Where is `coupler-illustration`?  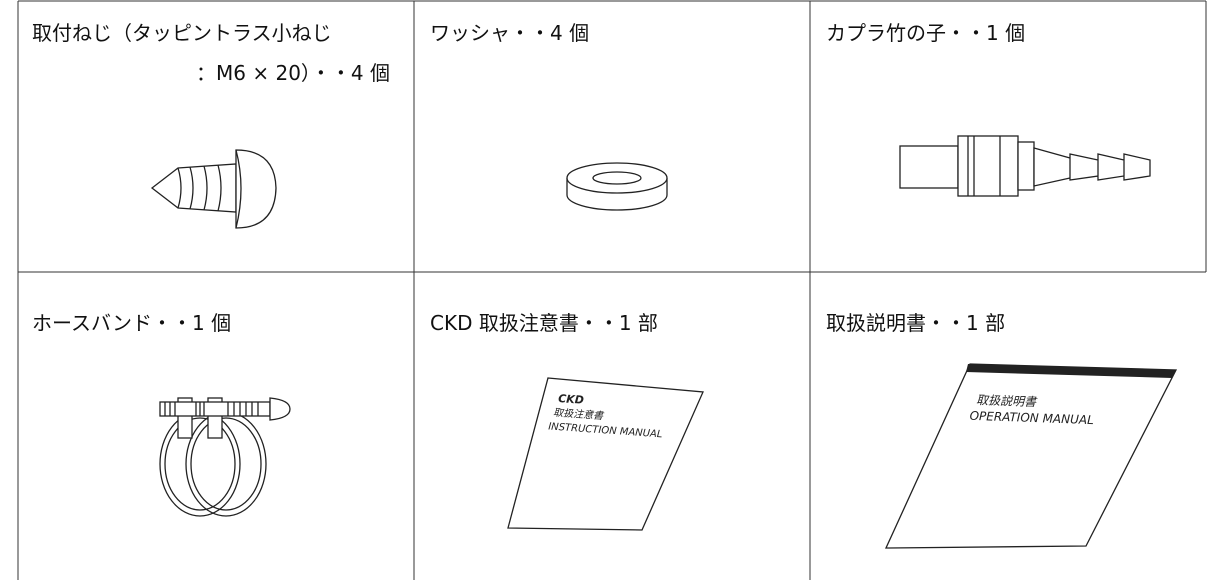 coupler-illustration is located at coordinates (1025, 166).